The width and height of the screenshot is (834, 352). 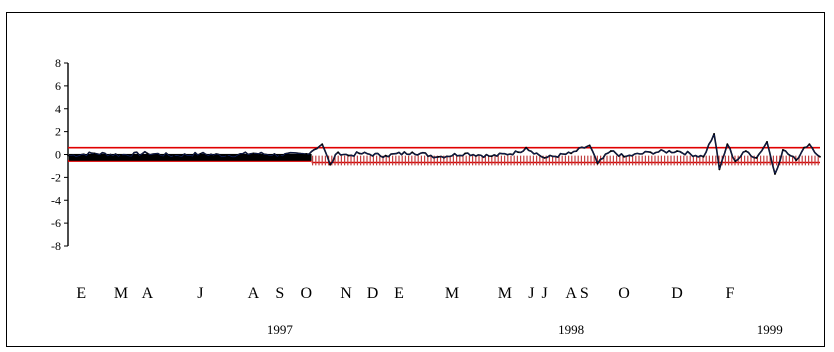 I want to click on y-tick-label: 2, so click(x=58, y=132).